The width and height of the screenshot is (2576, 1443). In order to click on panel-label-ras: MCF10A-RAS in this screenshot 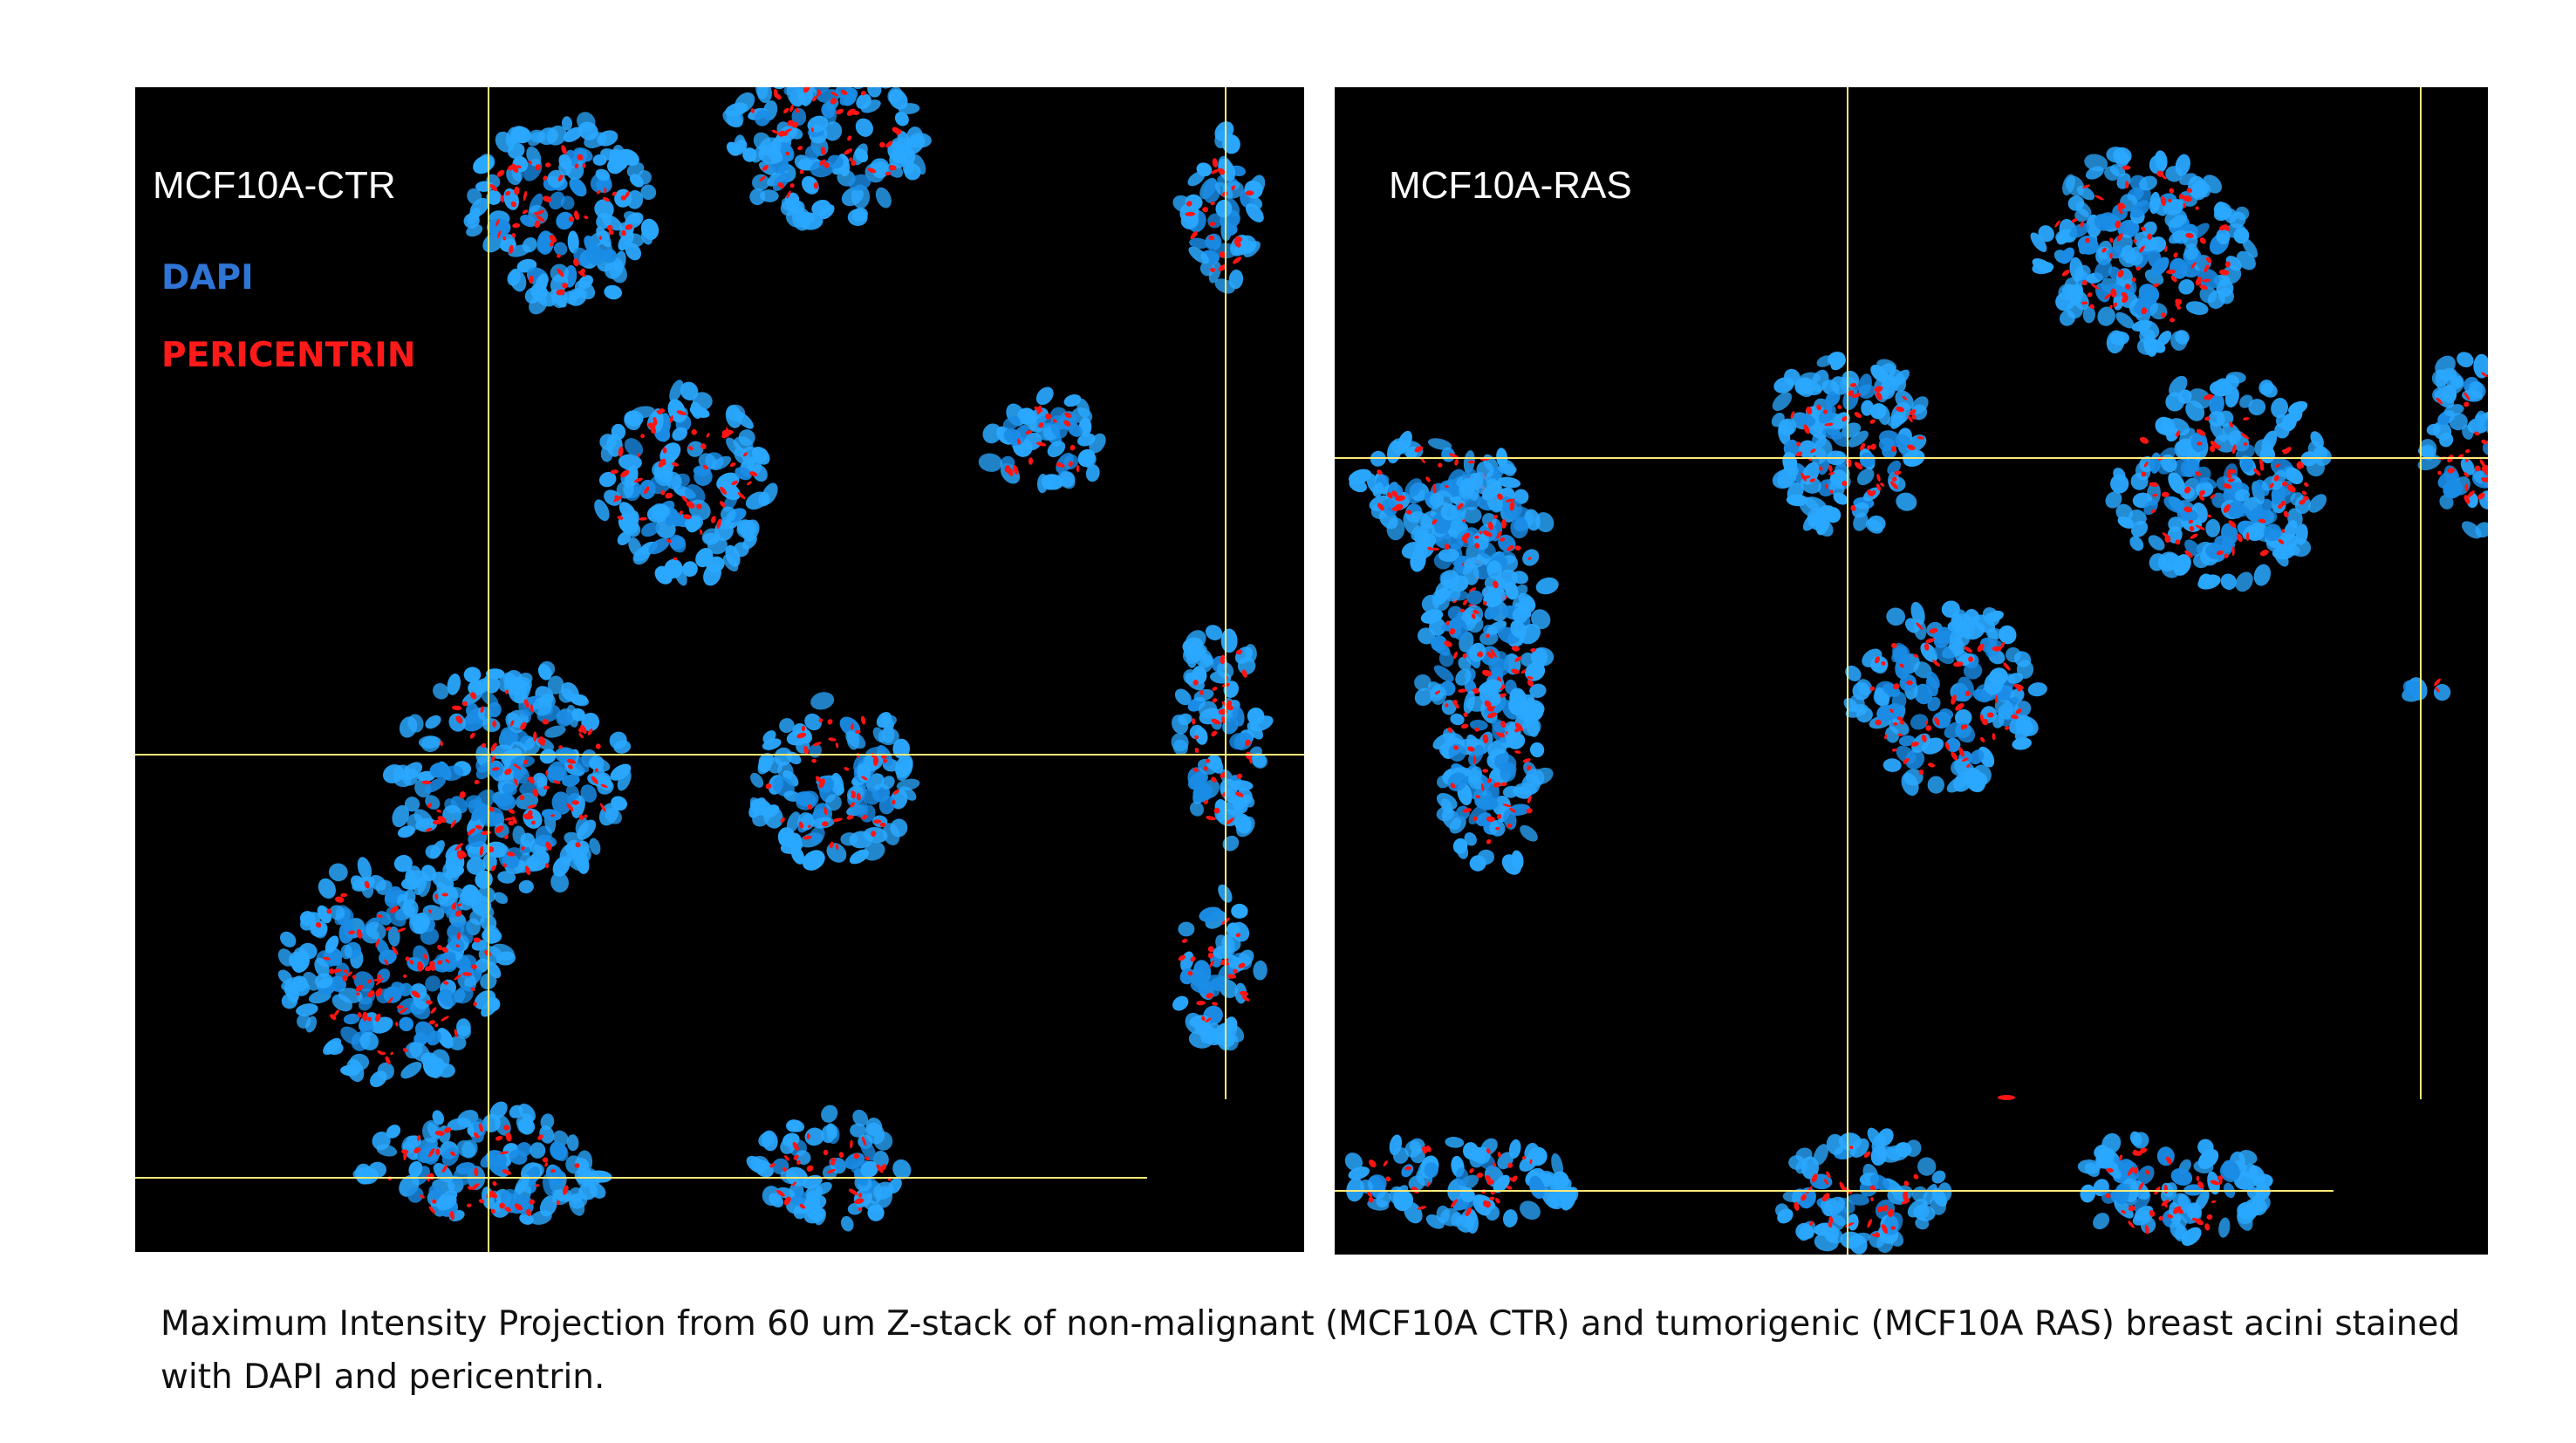, I will do `click(1510, 186)`.